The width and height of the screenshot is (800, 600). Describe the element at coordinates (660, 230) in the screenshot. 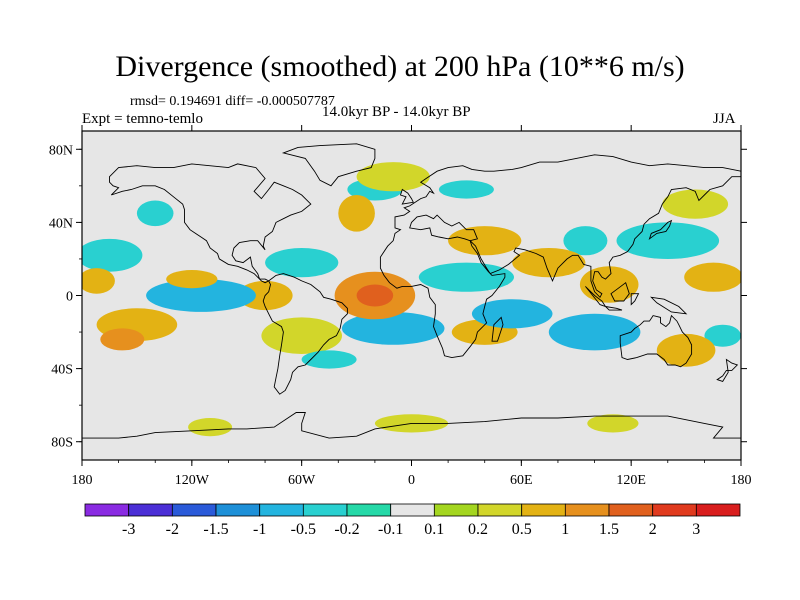

I see `coast-japan` at that location.